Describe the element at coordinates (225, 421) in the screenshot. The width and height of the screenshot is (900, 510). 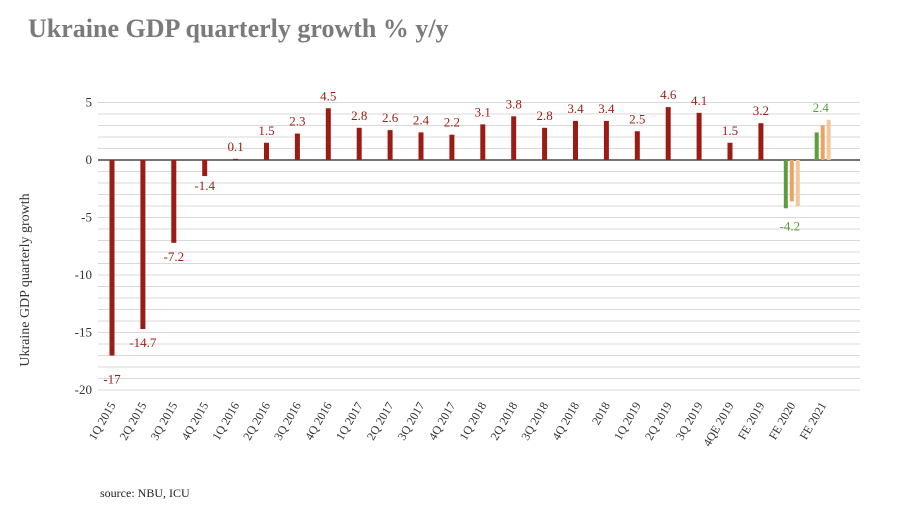
I see `x-tick-label: 1Q 2016` at that location.